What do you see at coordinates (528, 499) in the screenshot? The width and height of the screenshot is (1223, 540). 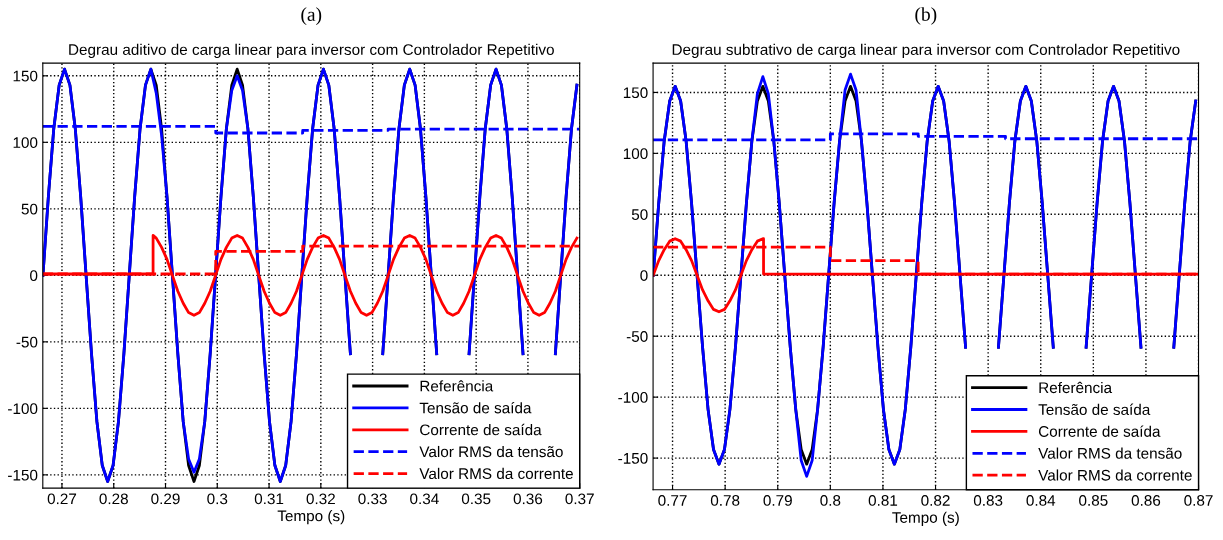 I see `x-tick-label: 0.36` at bounding box center [528, 499].